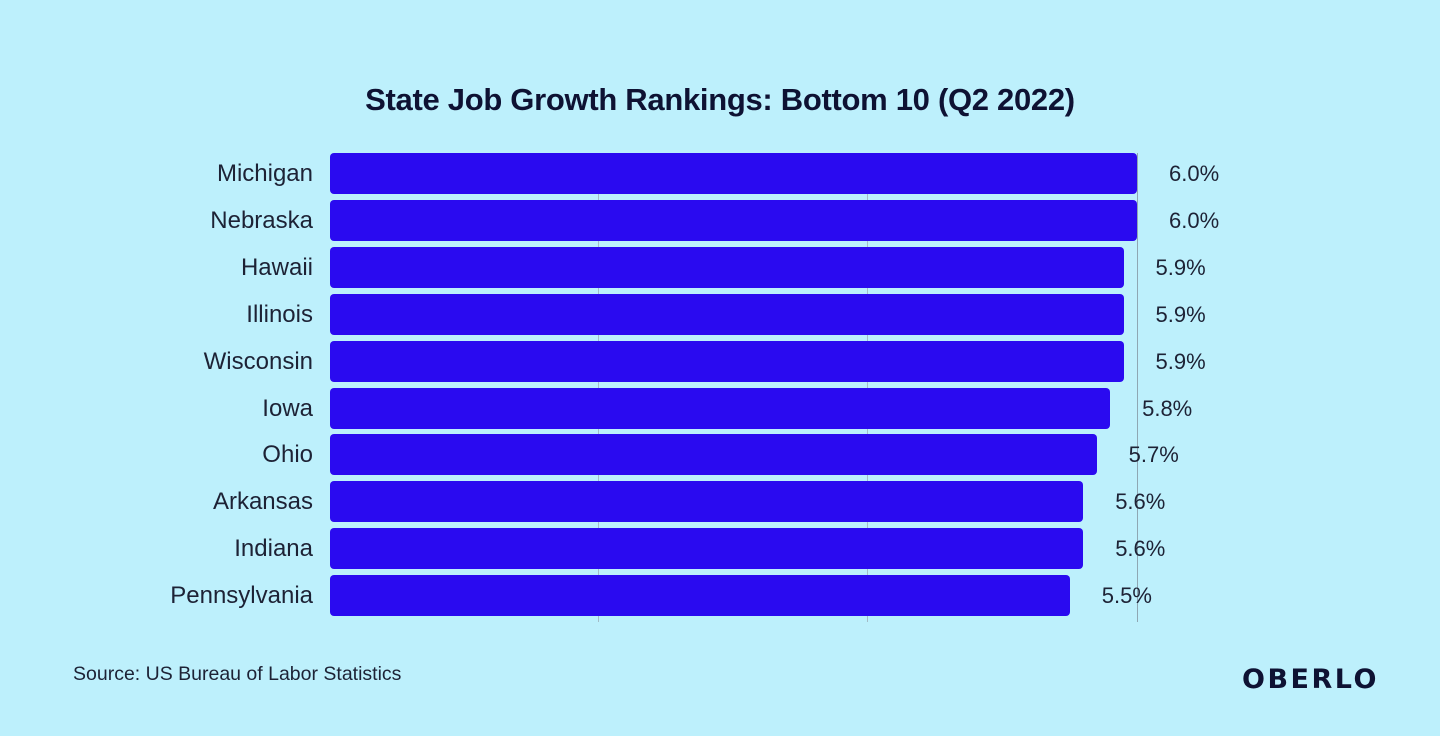 The height and width of the screenshot is (736, 1440). Describe the element at coordinates (1167, 408) in the screenshot. I see `value-label: 5.8%` at that location.